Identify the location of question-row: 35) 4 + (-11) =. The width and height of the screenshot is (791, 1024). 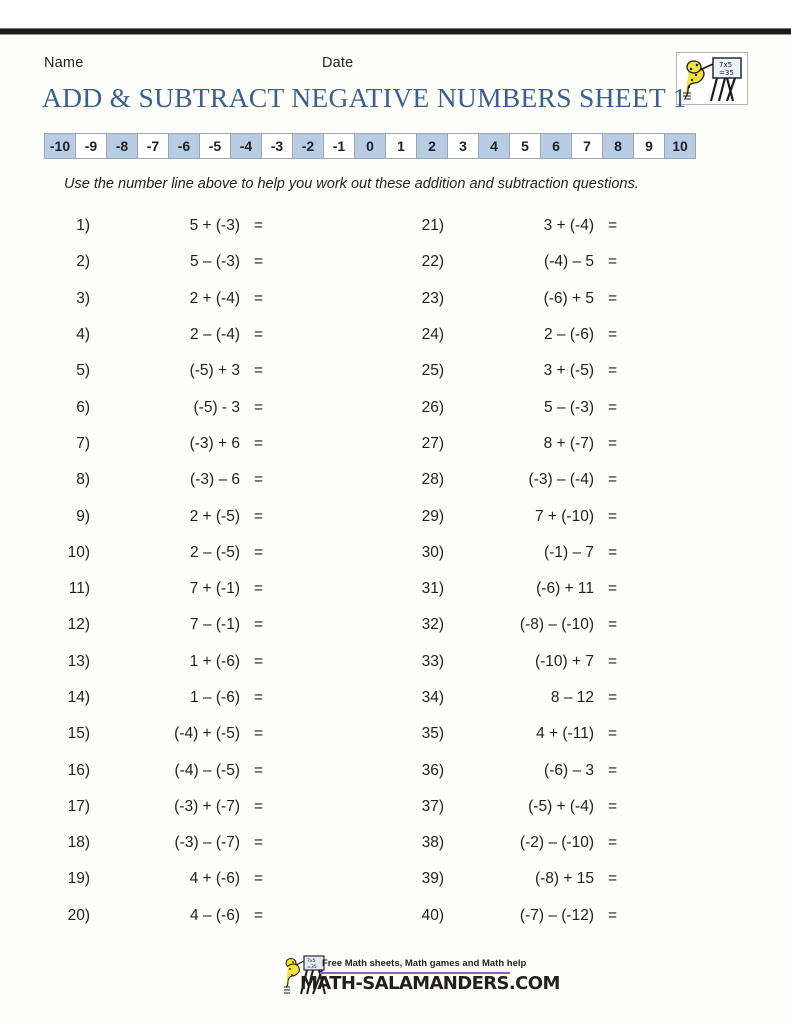
(520, 734).